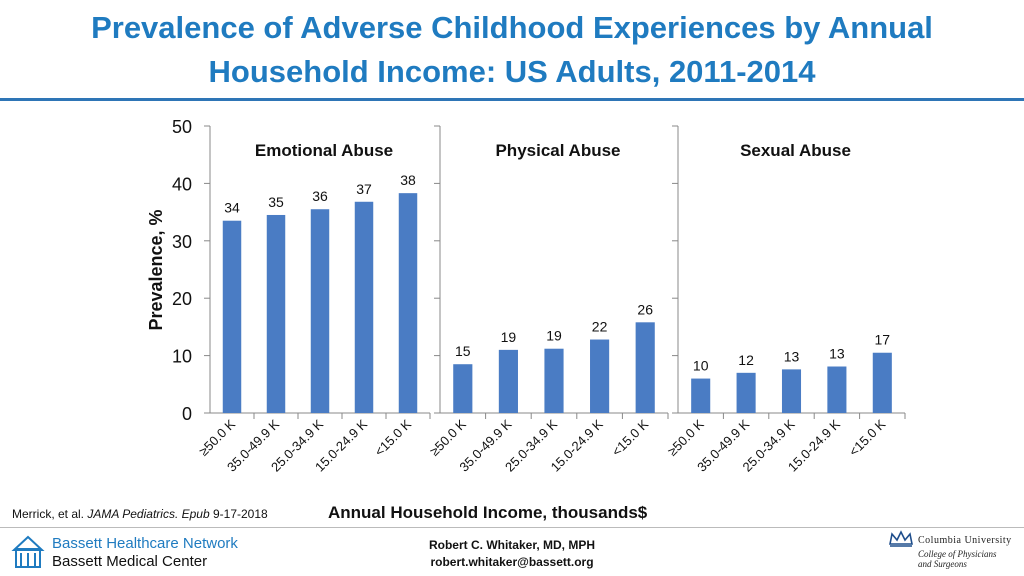 The width and height of the screenshot is (1024, 576). I want to click on college-line-2: and Surgeons, so click(942, 564).